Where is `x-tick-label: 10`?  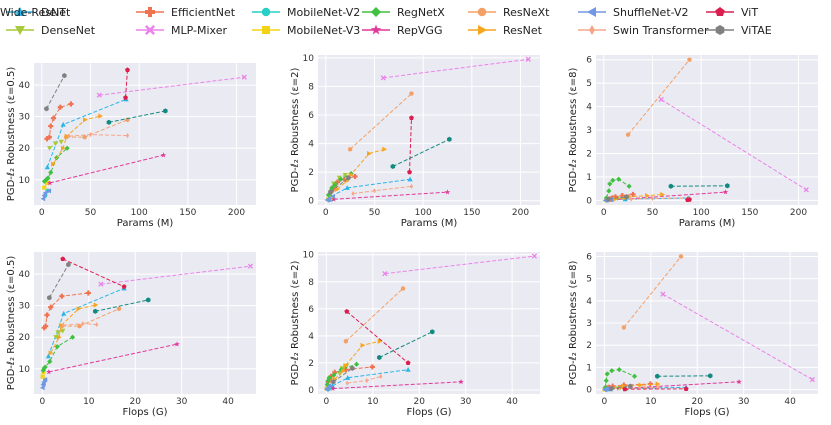
x-tick-label: 10 is located at coordinates (651, 402).